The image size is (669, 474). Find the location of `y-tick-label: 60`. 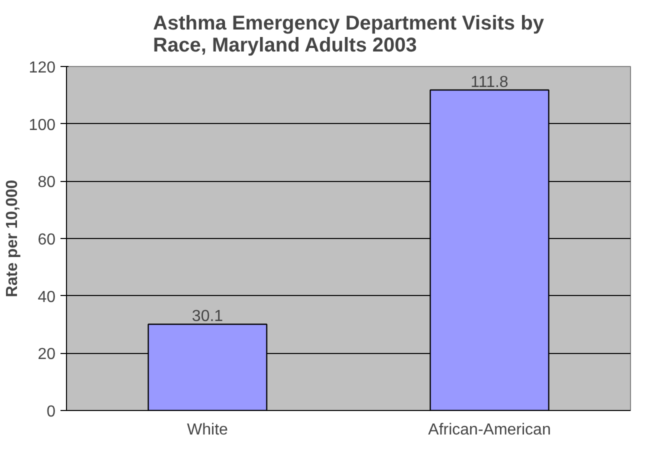

y-tick-label: 60 is located at coordinates (47, 240).